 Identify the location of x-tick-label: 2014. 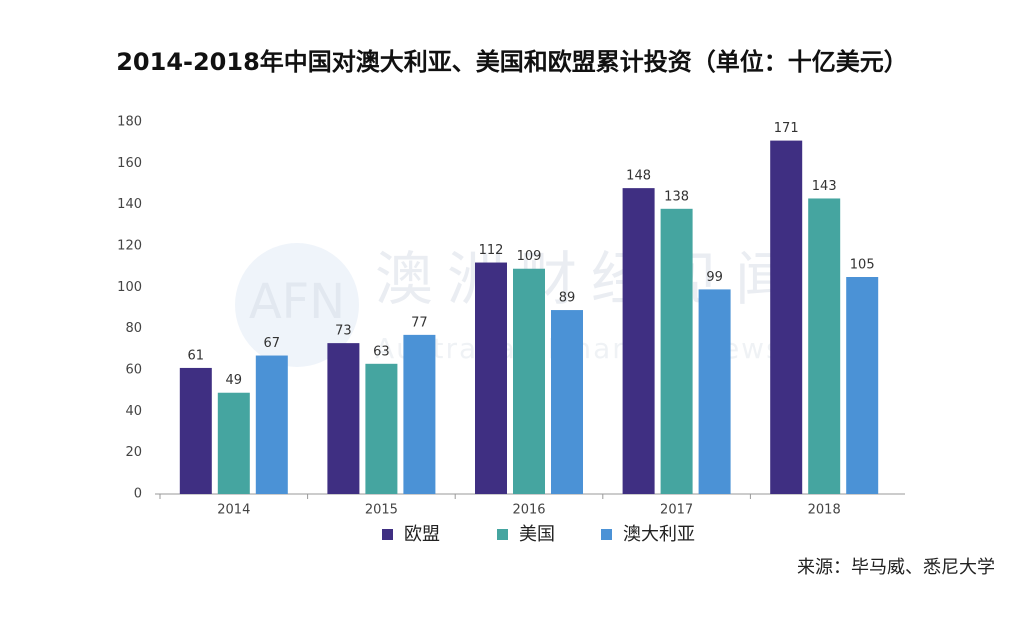
(233, 510).